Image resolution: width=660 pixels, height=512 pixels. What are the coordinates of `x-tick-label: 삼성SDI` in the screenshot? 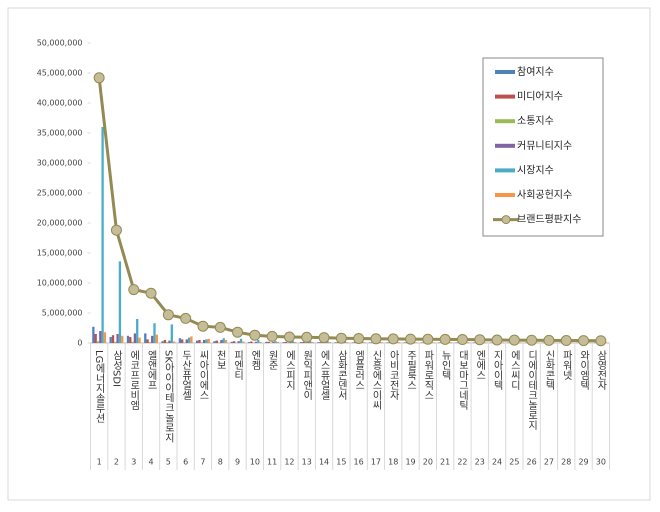 It's located at (116, 368).